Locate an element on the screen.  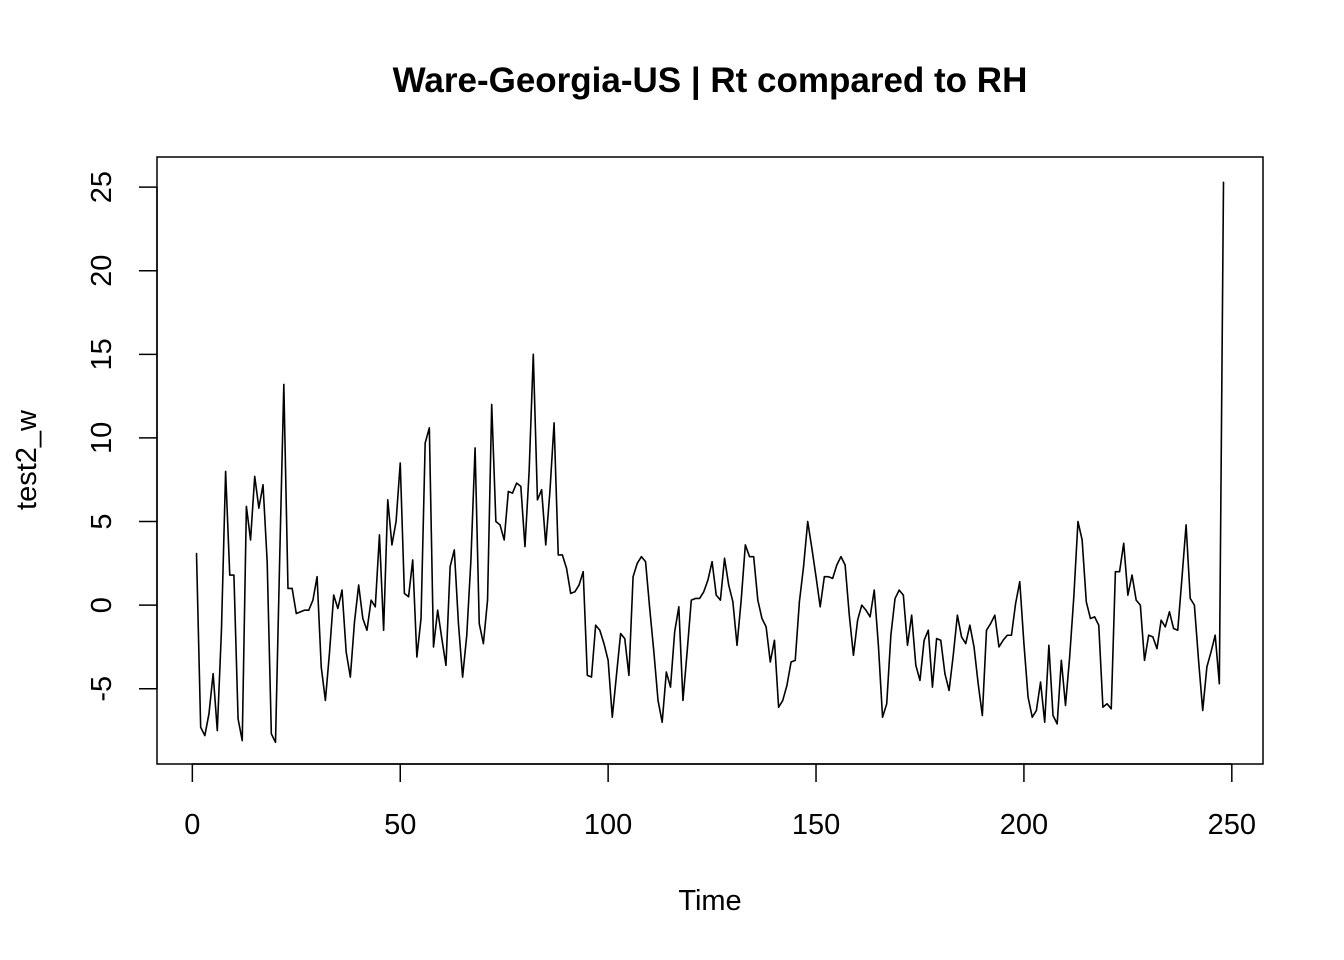
x-axis-title: Time is located at coordinates (709, 901).